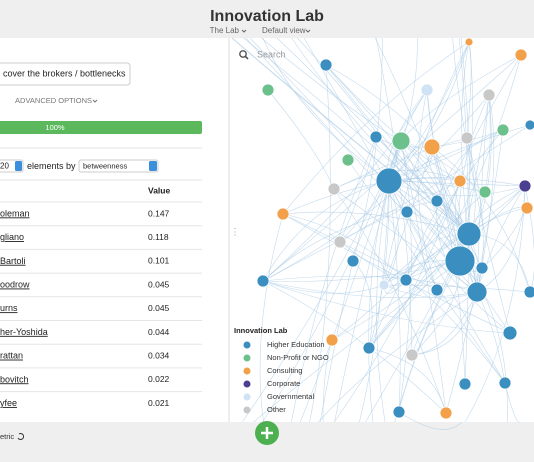  What do you see at coordinates (159, 332) in the screenshot?
I see `row-value: 0.044` at bounding box center [159, 332].